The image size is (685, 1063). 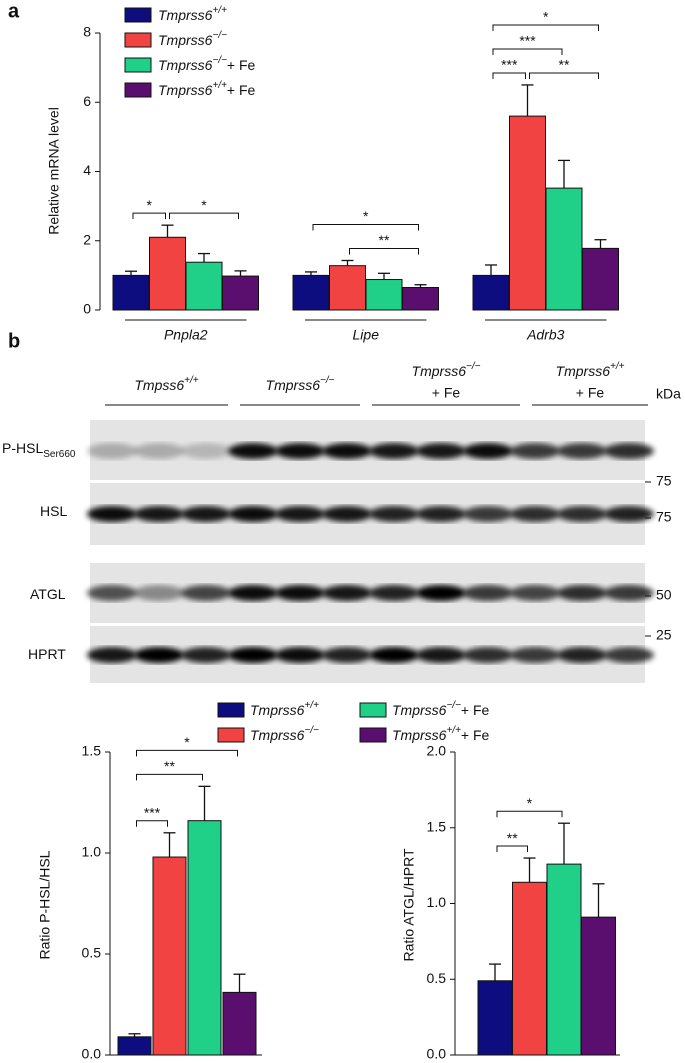 I want to click on blot-row-label: HSL, so click(x=53, y=511).